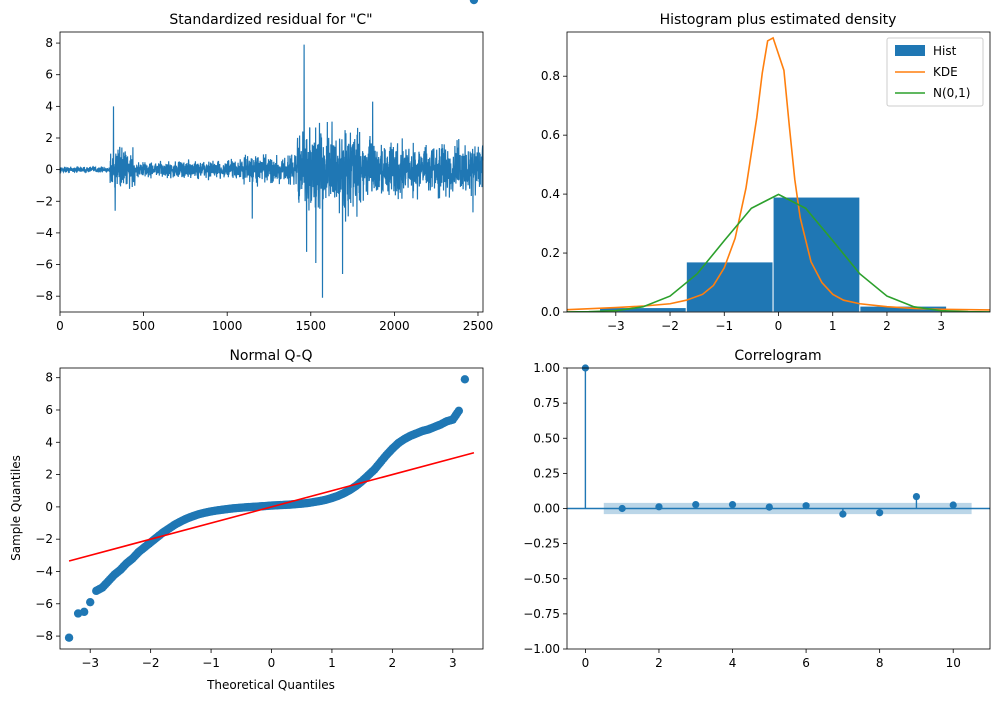 This screenshot has width=999, height=701. I want to click on y-tick-label: −1.00, so click(541, 649).